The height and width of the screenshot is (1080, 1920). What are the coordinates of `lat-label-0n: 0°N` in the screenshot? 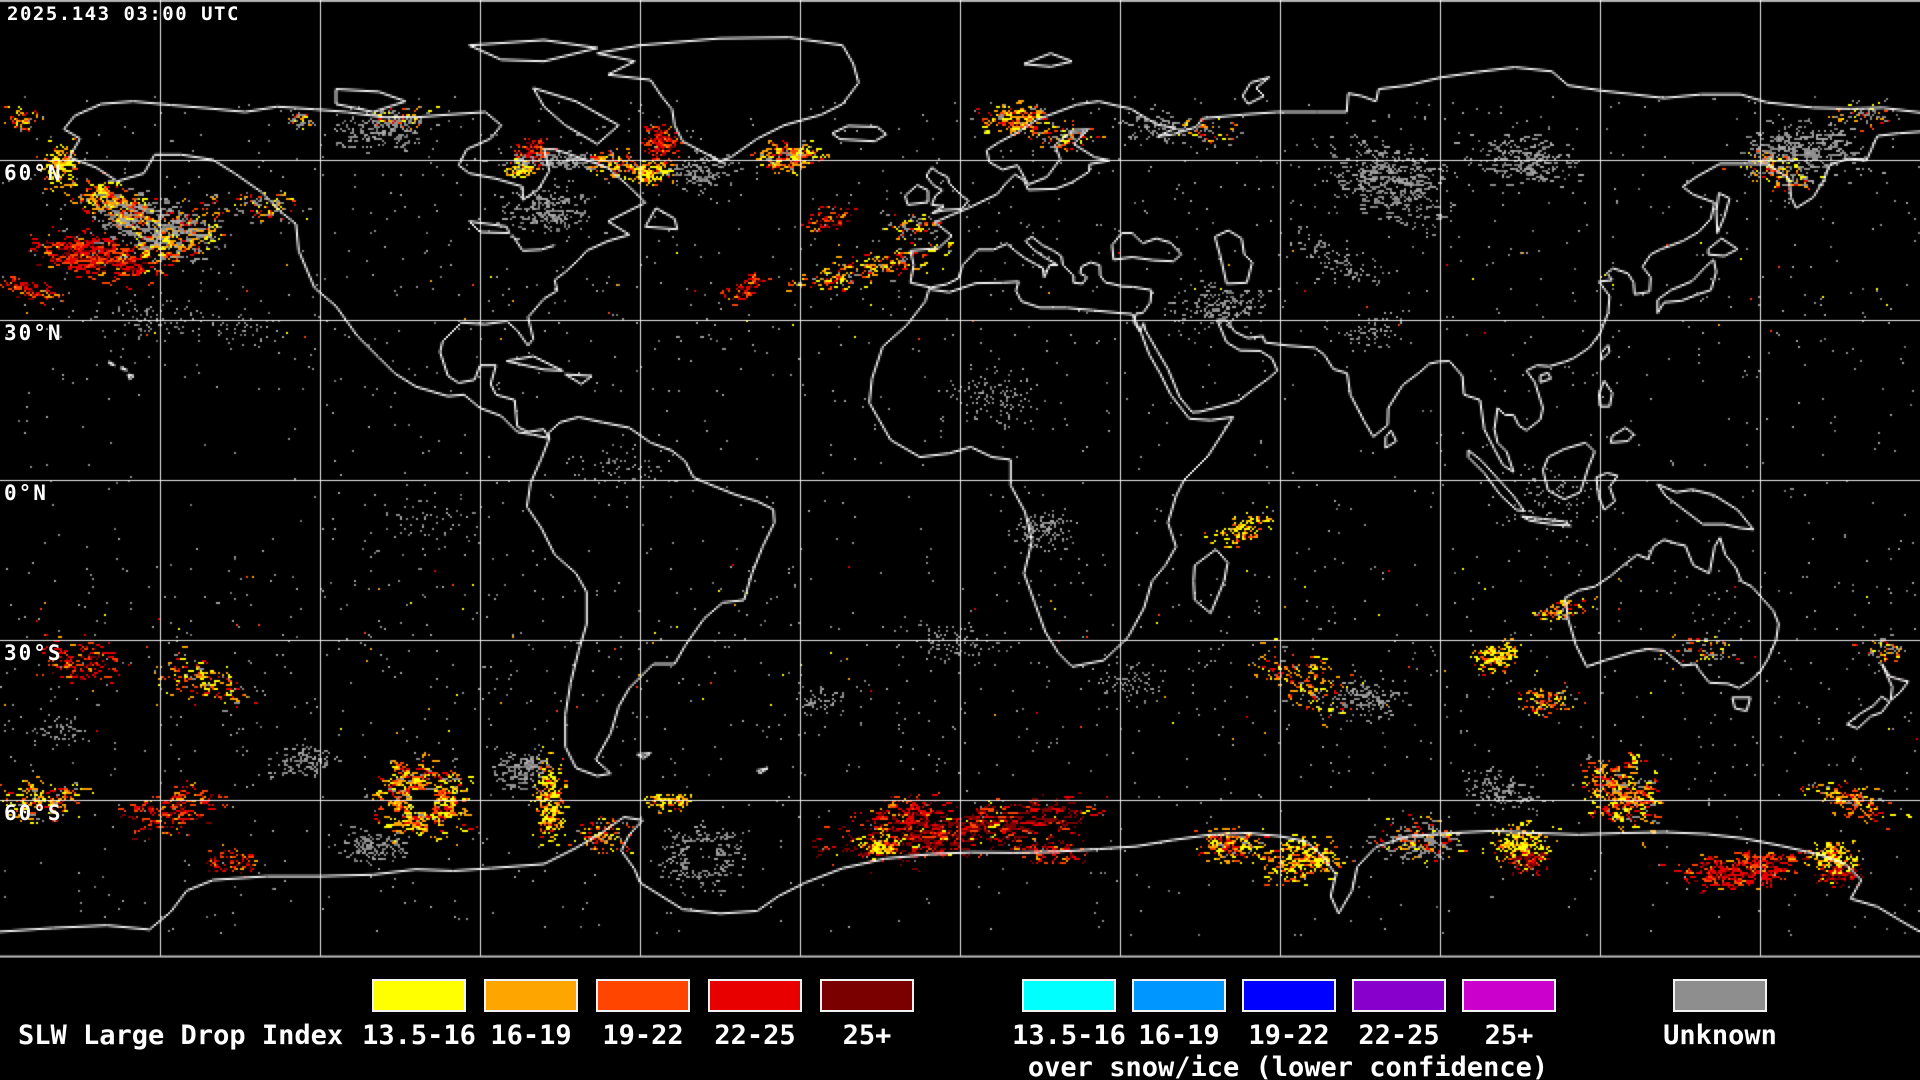 It's located at (26, 493).